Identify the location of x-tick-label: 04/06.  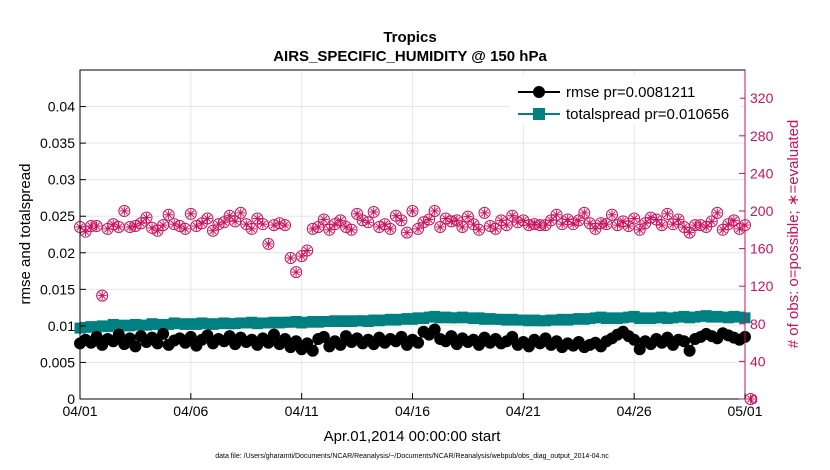
(190, 411).